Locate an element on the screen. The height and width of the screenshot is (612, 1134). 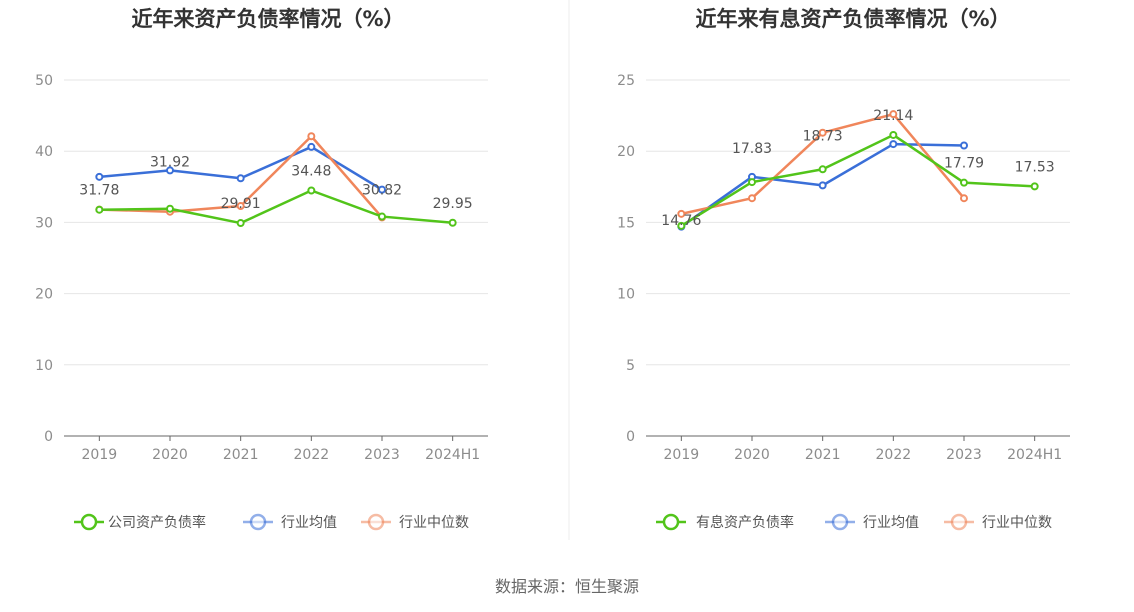
chart-title: 近年来资产负债率情况（%） is located at coordinates (267, 19).